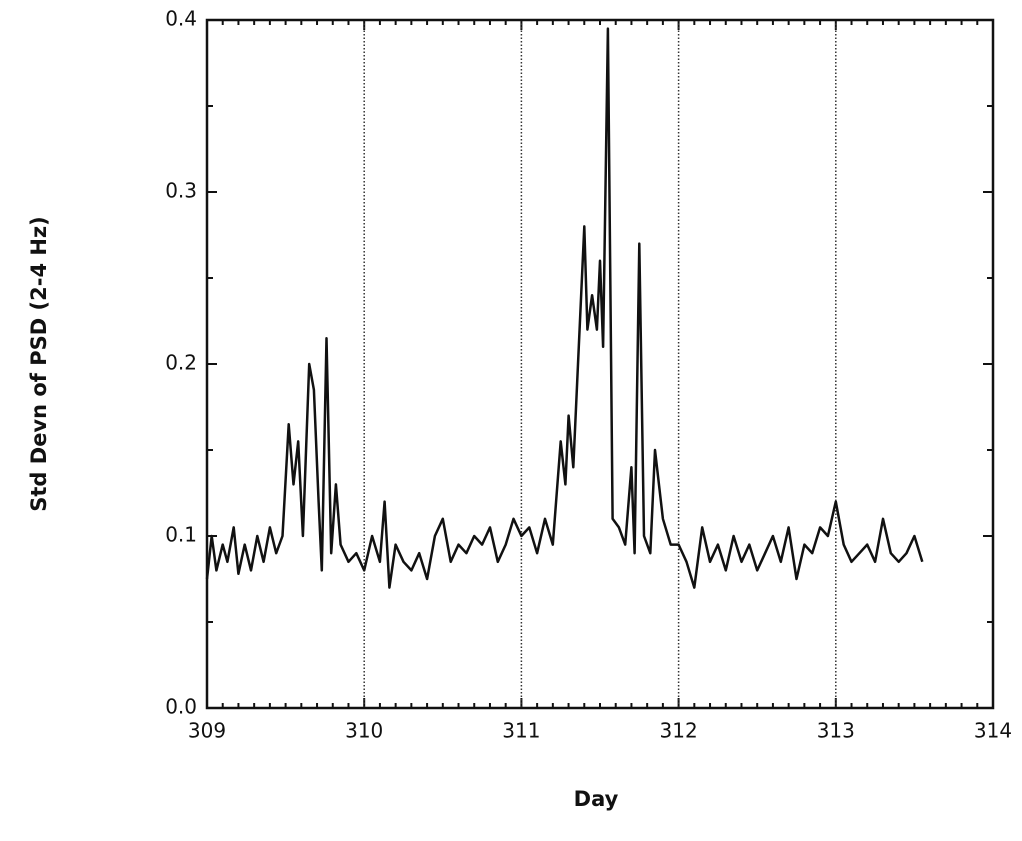  What do you see at coordinates (181, 363) in the screenshot?
I see `y-tick-label: 0.2` at bounding box center [181, 363].